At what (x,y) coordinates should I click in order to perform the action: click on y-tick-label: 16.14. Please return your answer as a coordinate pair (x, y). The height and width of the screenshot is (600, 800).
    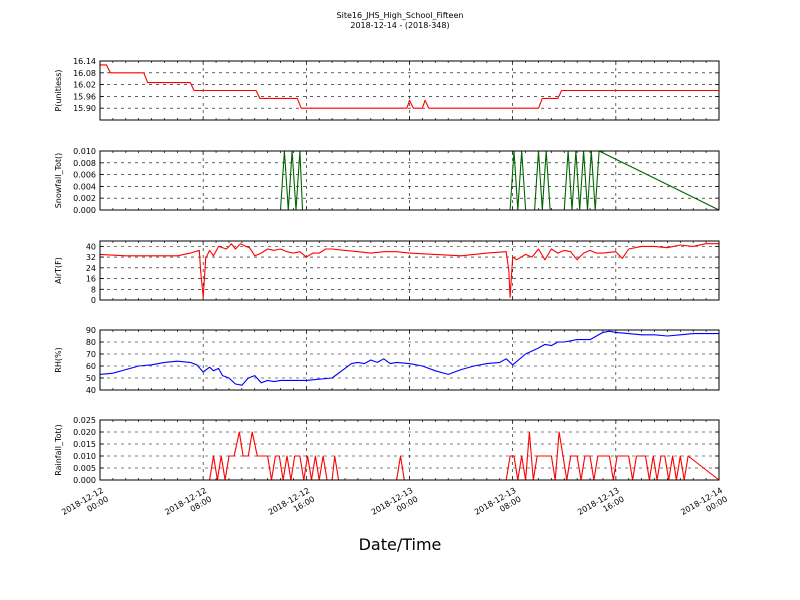
    Looking at the image, I should click on (84, 61).